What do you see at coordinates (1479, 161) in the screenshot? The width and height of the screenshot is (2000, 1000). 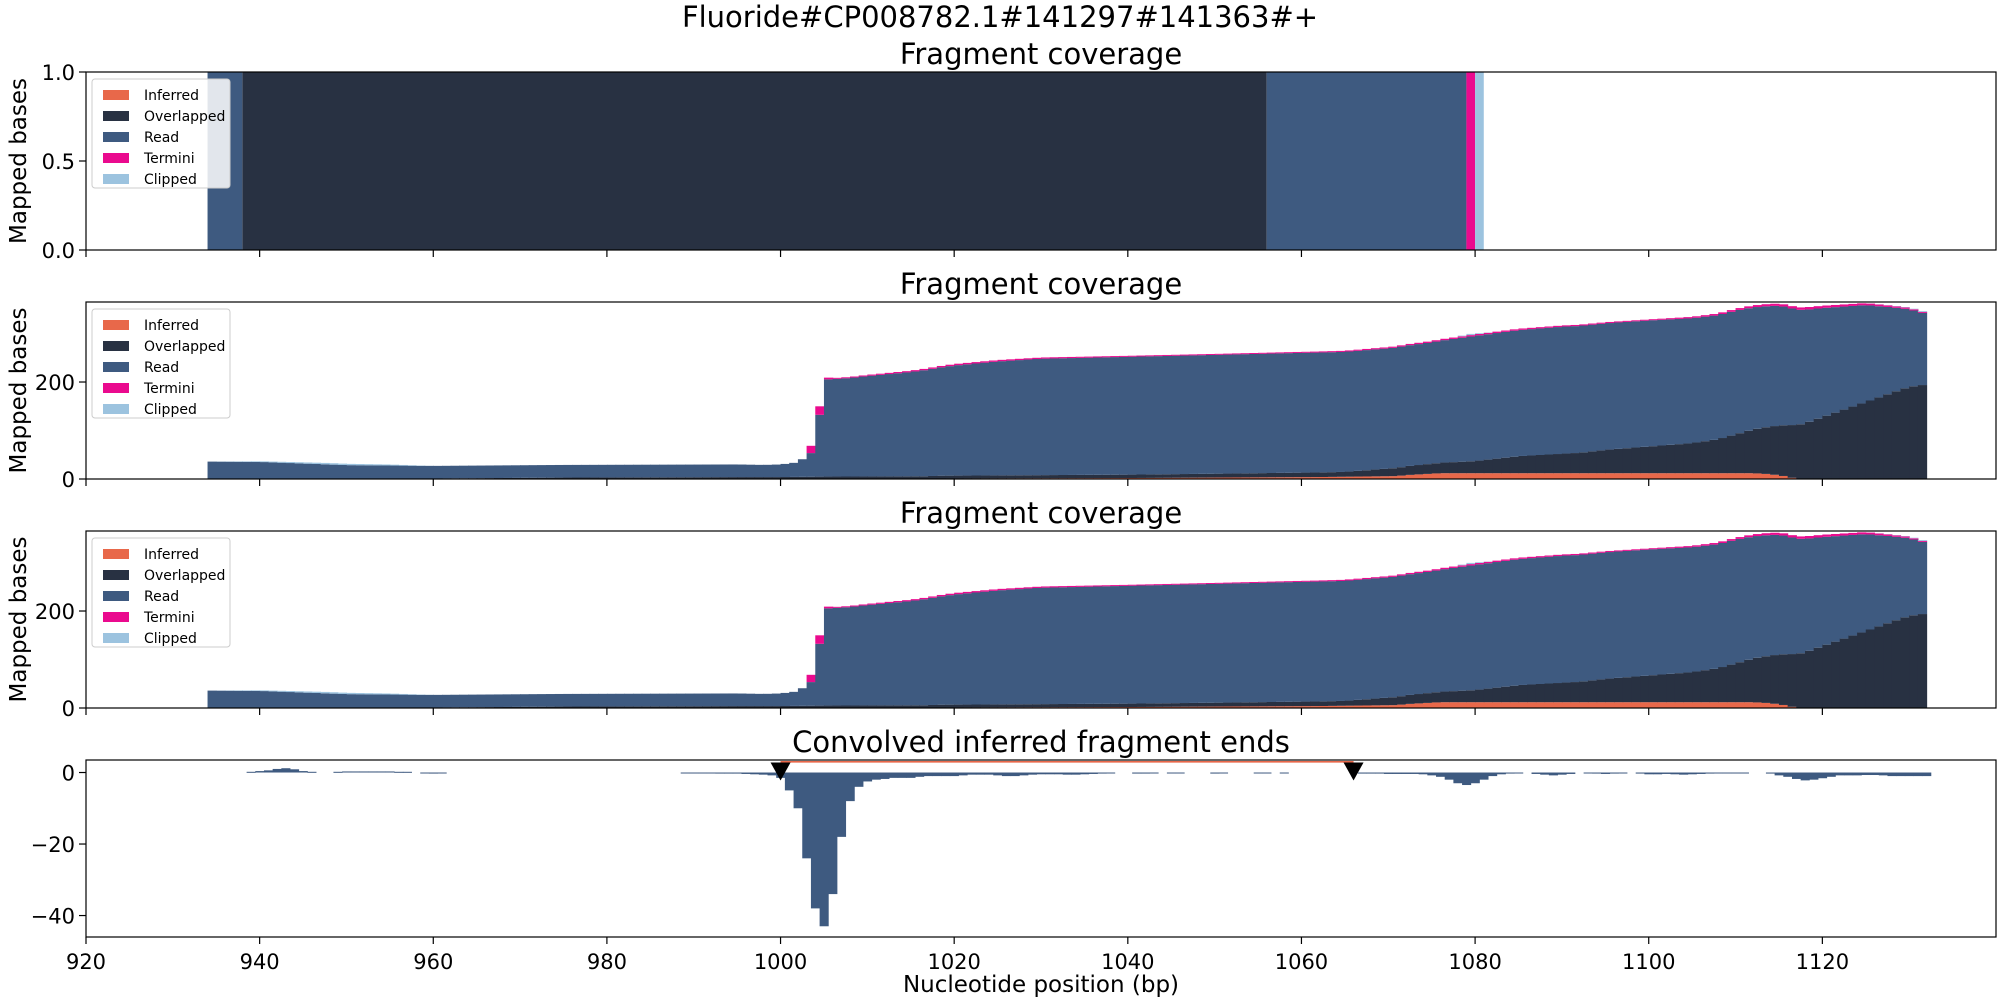 I see `coverage-clipped-segment` at bounding box center [1479, 161].